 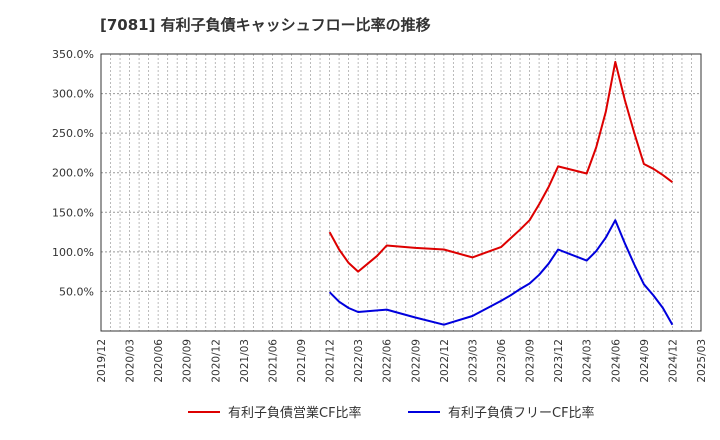 What do you see at coordinates (265, 25) in the screenshot?
I see `chart-title: [7081] 有利子負債キャッシュフロー比率の推移` at bounding box center [265, 25].